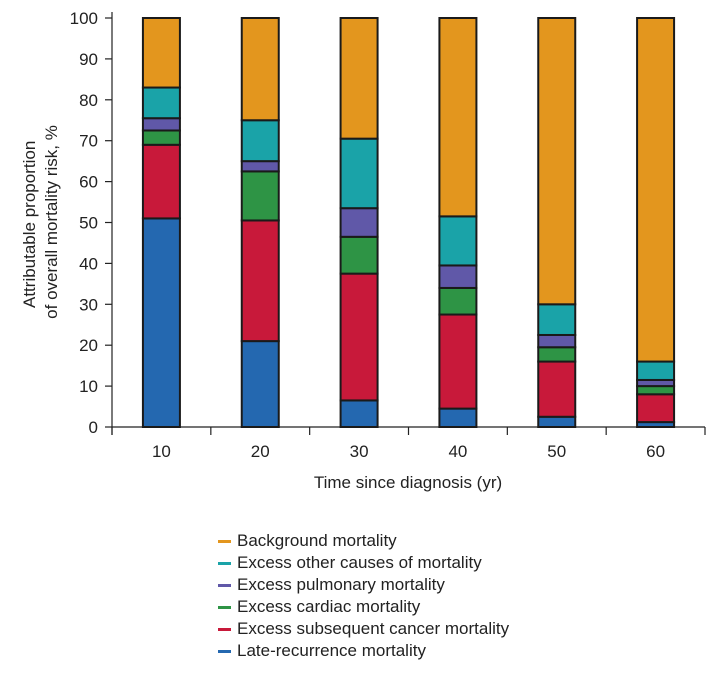  What do you see at coordinates (260, 451) in the screenshot?
I see `x-tick-label: 20` at bounding box center [260, 451].